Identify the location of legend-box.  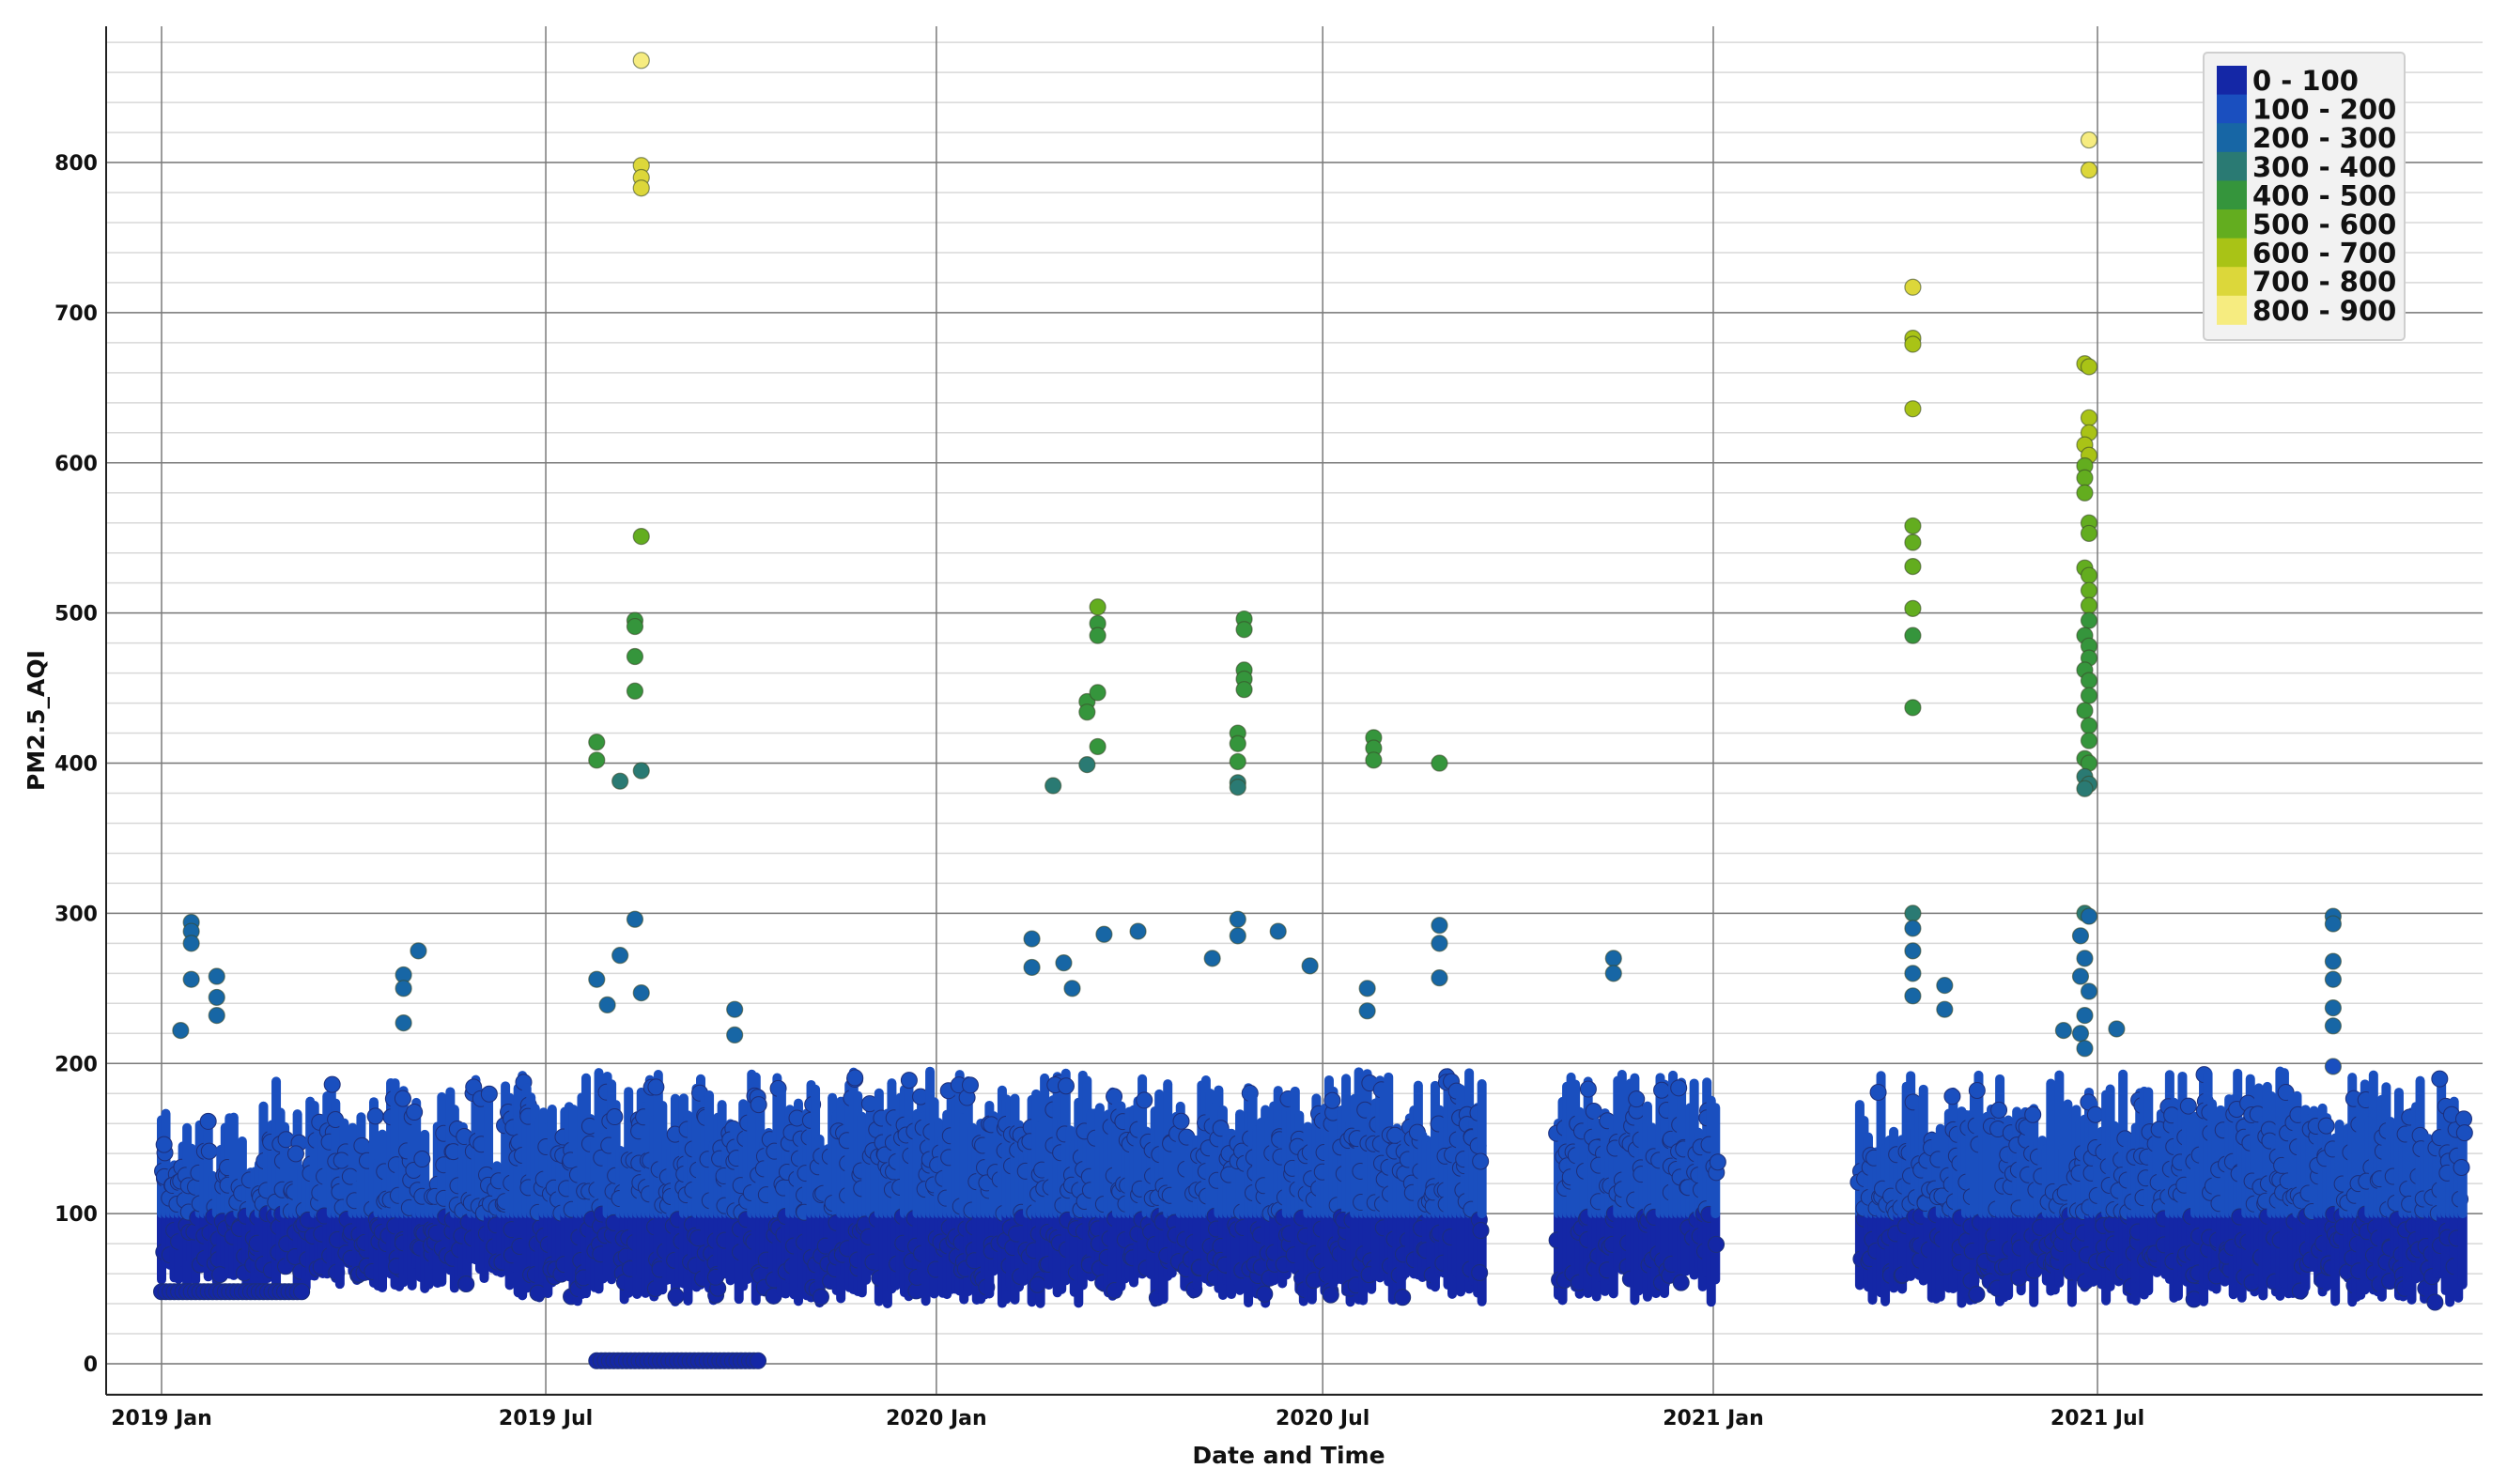
(2304, 196).